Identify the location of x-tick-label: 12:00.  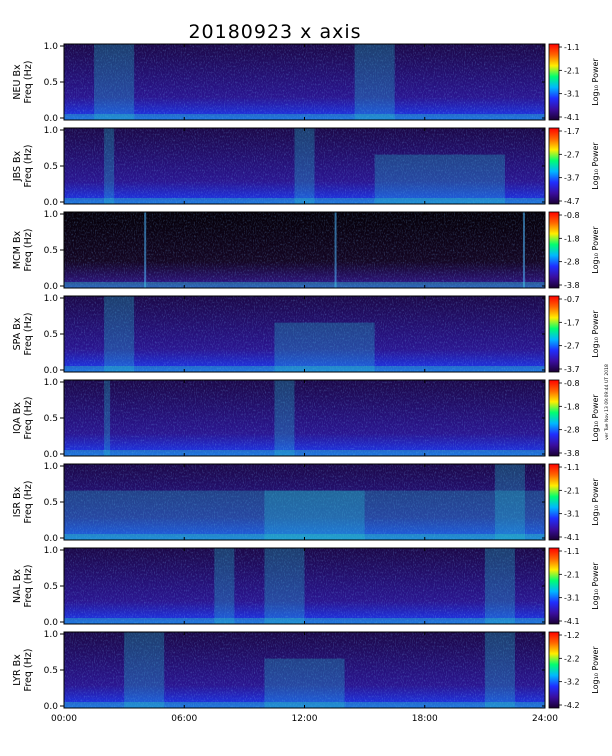
(305, 719).